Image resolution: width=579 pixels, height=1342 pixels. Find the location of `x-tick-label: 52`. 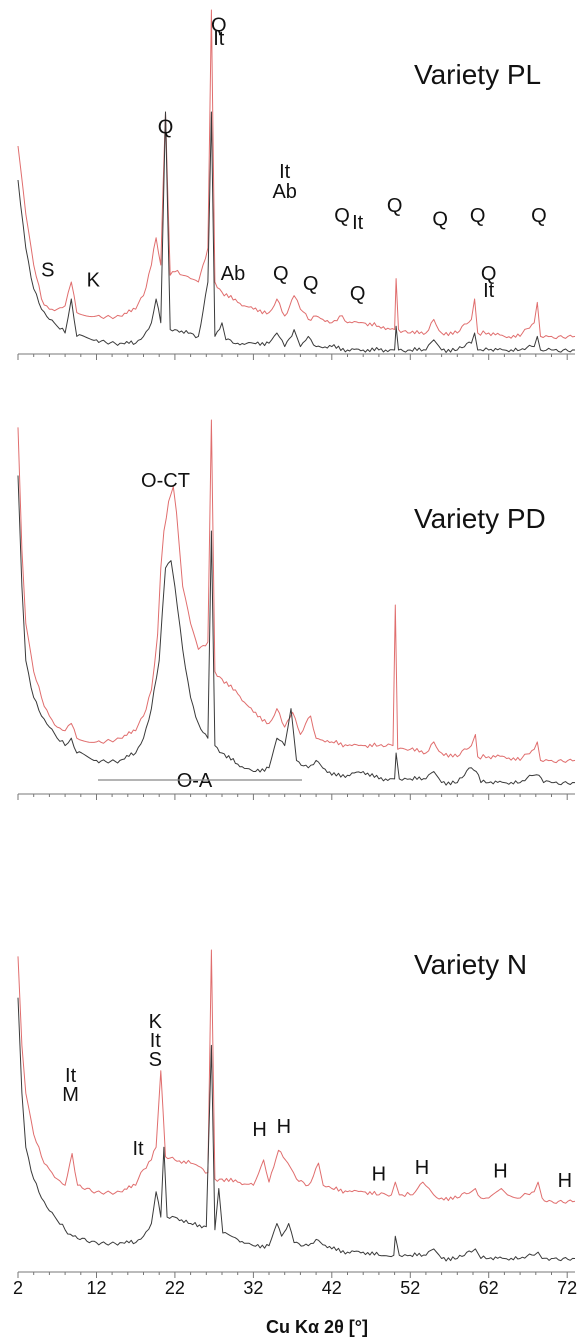

x-tick-label: 52 is located at coordinates (410, 1288).